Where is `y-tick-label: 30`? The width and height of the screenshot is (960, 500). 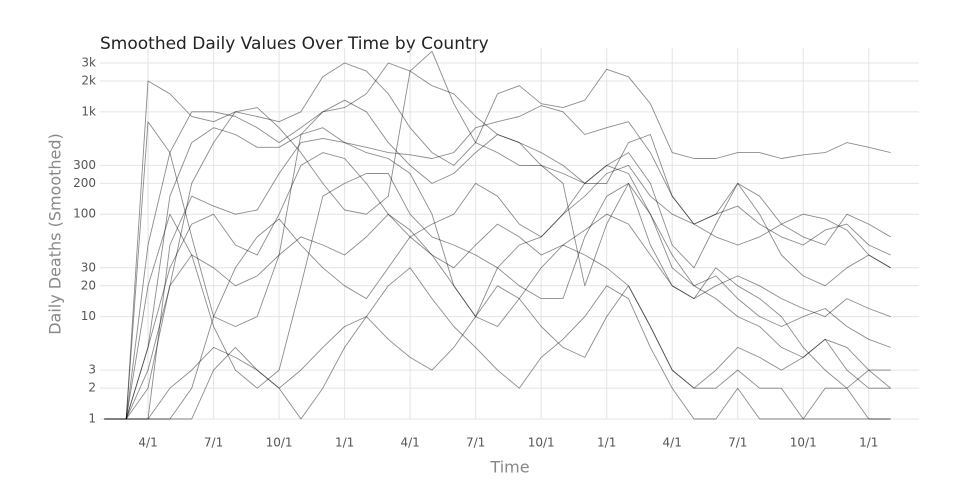
y-tick-label: 30 is located at coordinates (88, 267).